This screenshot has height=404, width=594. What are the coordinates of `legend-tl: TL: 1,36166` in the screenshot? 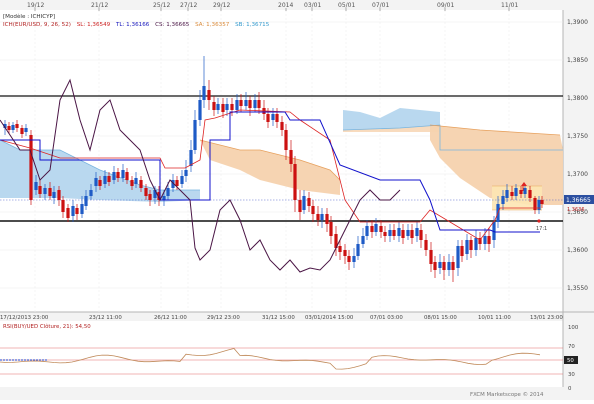 It's located at (132, 25).